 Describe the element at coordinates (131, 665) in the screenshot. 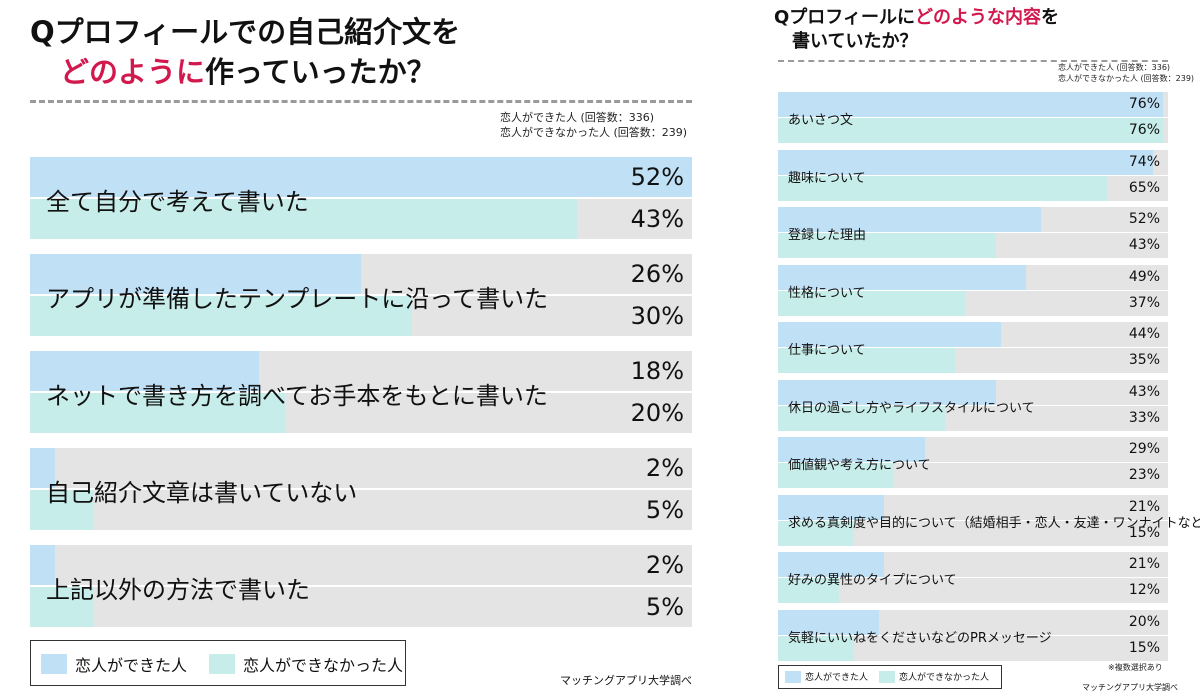

I see `left-legend-label-0: 恋人ができた人` at that location.